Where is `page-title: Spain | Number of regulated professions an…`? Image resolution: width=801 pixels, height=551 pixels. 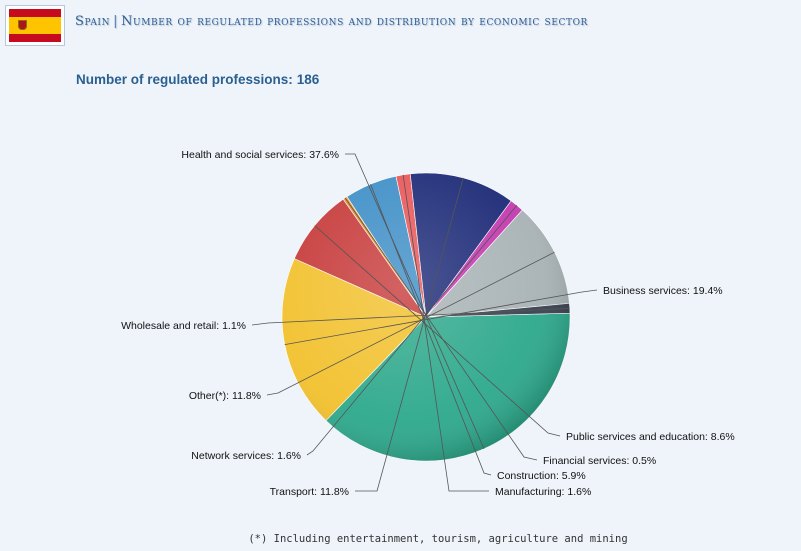
page-title: Spain | Number of regulated professions an… is located at coordinates (331, 21).